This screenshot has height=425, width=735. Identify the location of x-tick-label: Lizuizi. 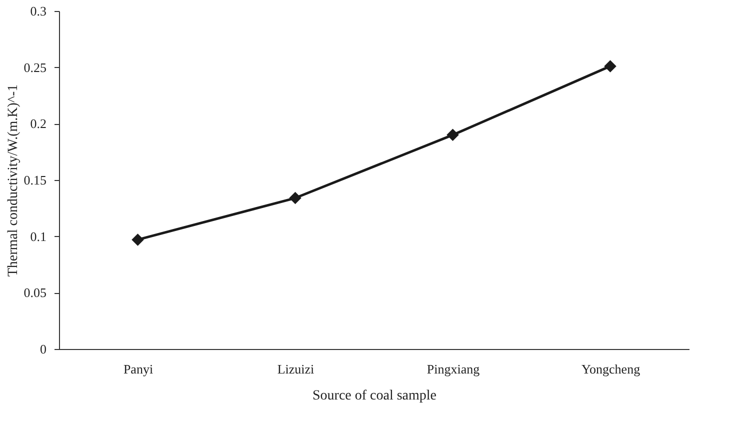
(296, 369).